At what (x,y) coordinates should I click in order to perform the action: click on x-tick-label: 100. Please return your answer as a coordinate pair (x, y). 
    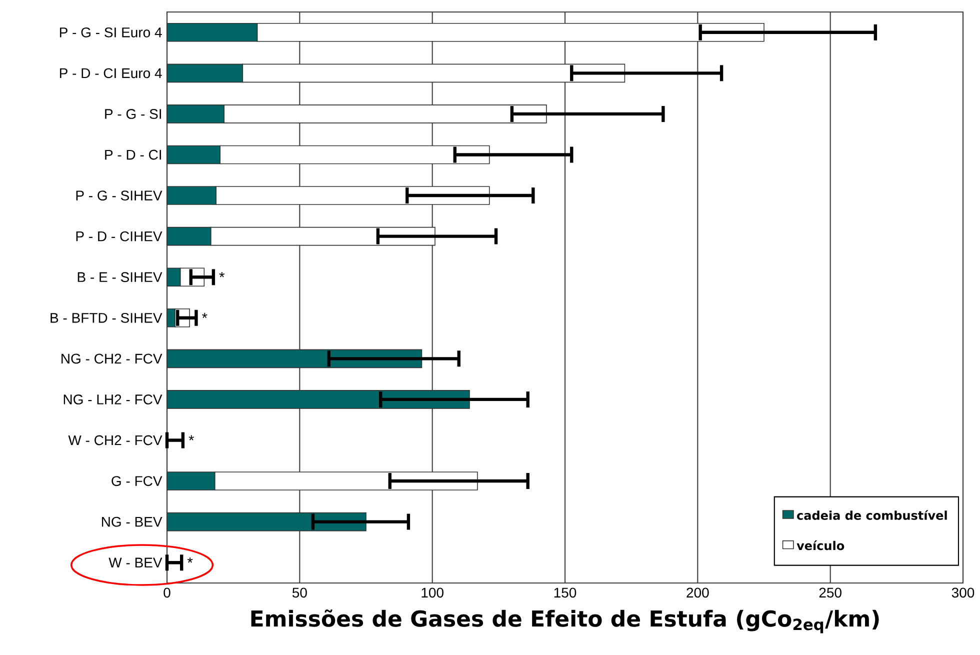
    Looking at the image, I should click on (433, 593).